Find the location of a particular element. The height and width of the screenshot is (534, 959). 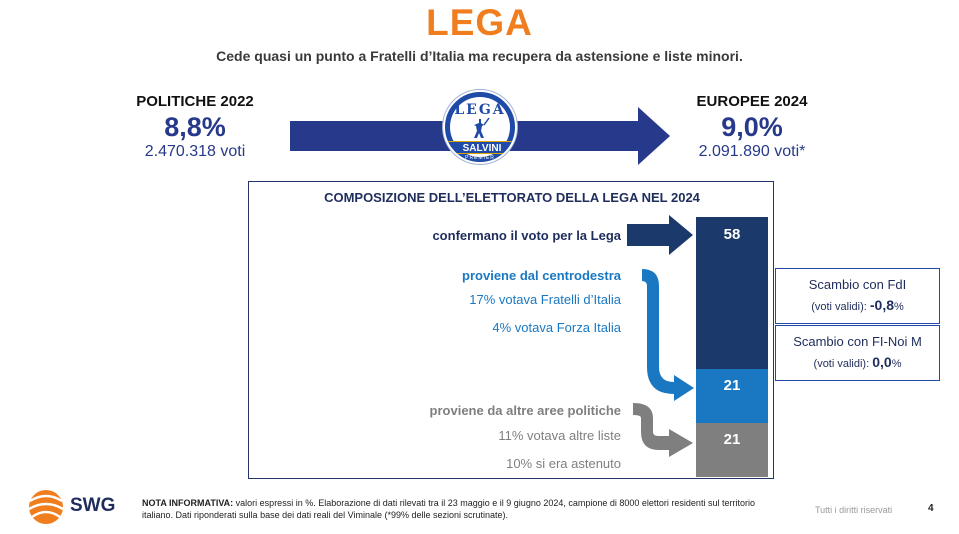

europee-2024-label: EUROPEE 2024 is located at coordinates (752, 101).